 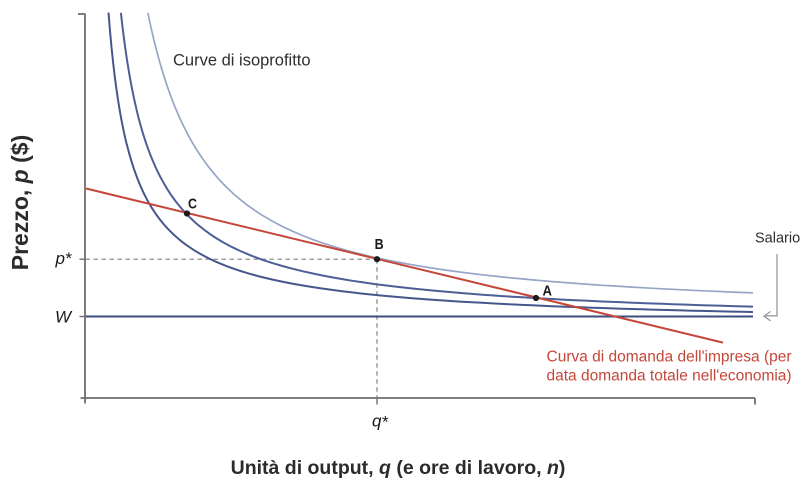 I want to click on svg-text: C, so click(x=192, y=203).